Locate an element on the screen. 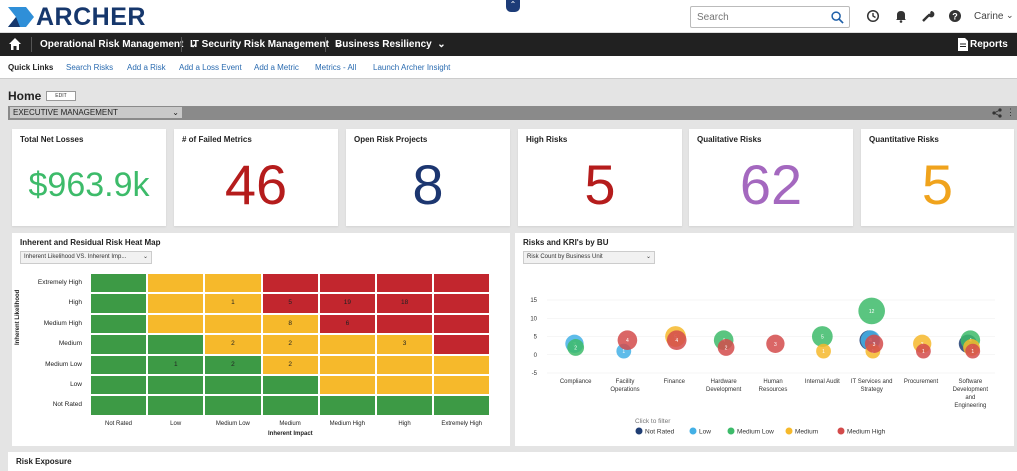 The width and height of the screenshot is (1017, 471). nav-item-business-resiliency: Business Resiliency ⌄ is located at coordinates (390, 44).